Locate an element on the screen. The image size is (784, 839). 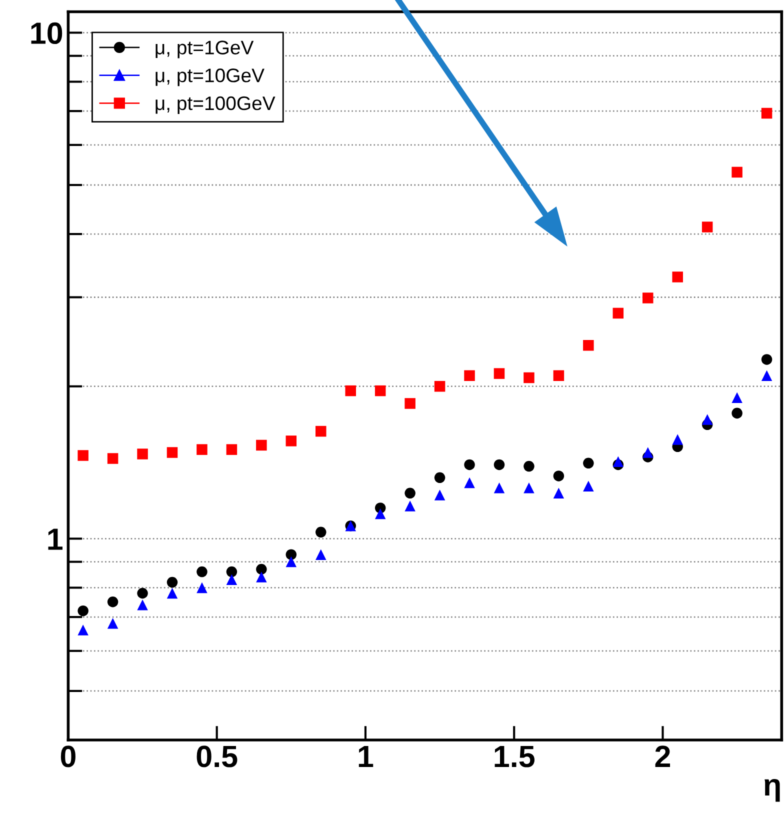
x-axis-title: η is located at coordinates (772, 790).